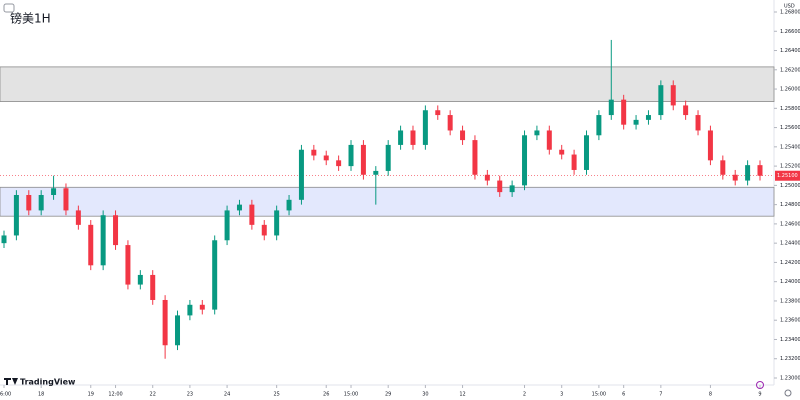 Image resolution: width=800 pixels, height=400 pixels. I want to click on x-tick-label: 26, so click(326, 395).